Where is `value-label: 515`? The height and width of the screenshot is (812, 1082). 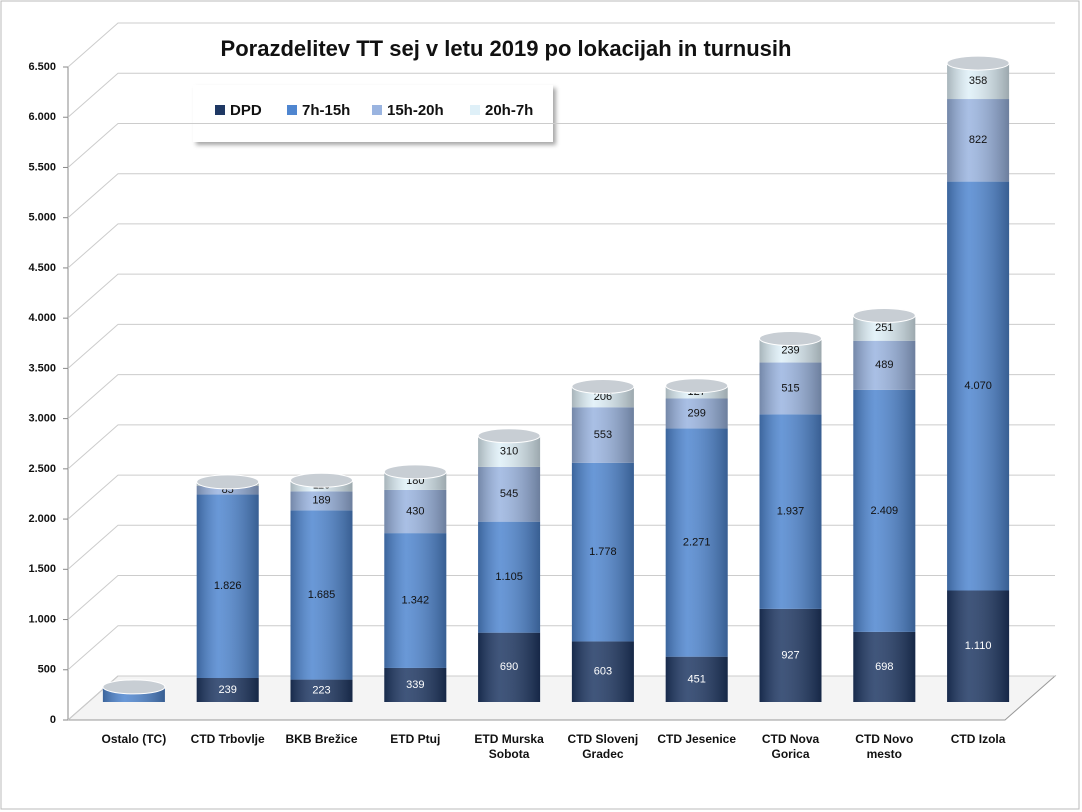
value-label: 515 is located at coordinates (790, 388).